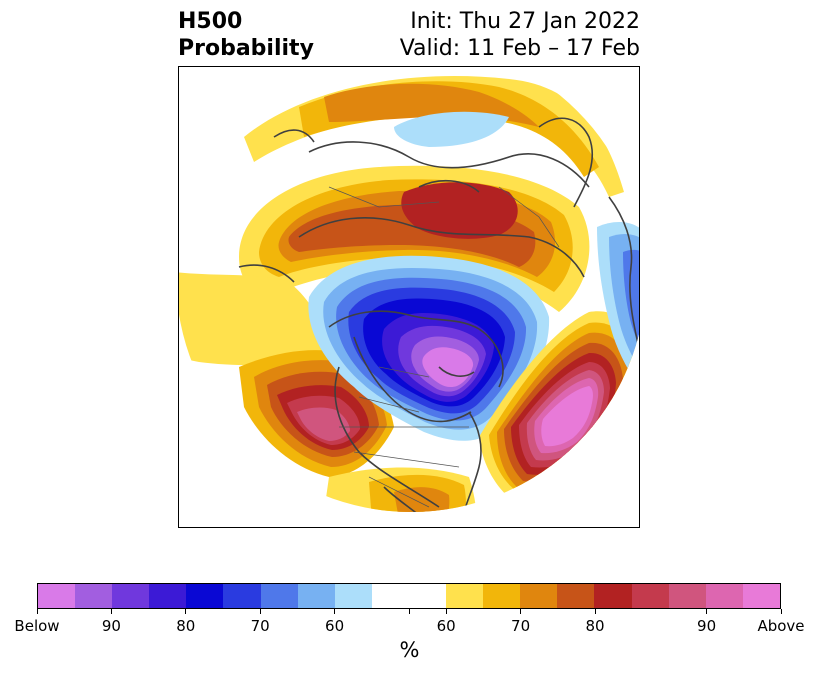 The width and height of the screenshot is (819, 676). What do you see at coordinates (422, 499) in the screenshot?
I see `south-orange-band` at bounding box center [422, 499].